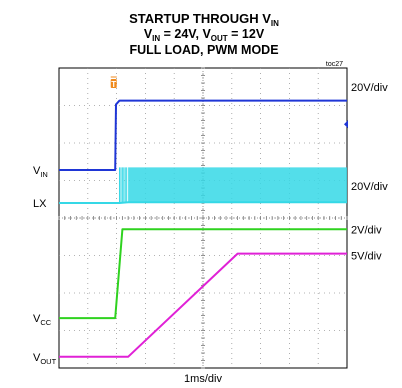  I want to click on vcc-label-base: V, so click(37, 319).